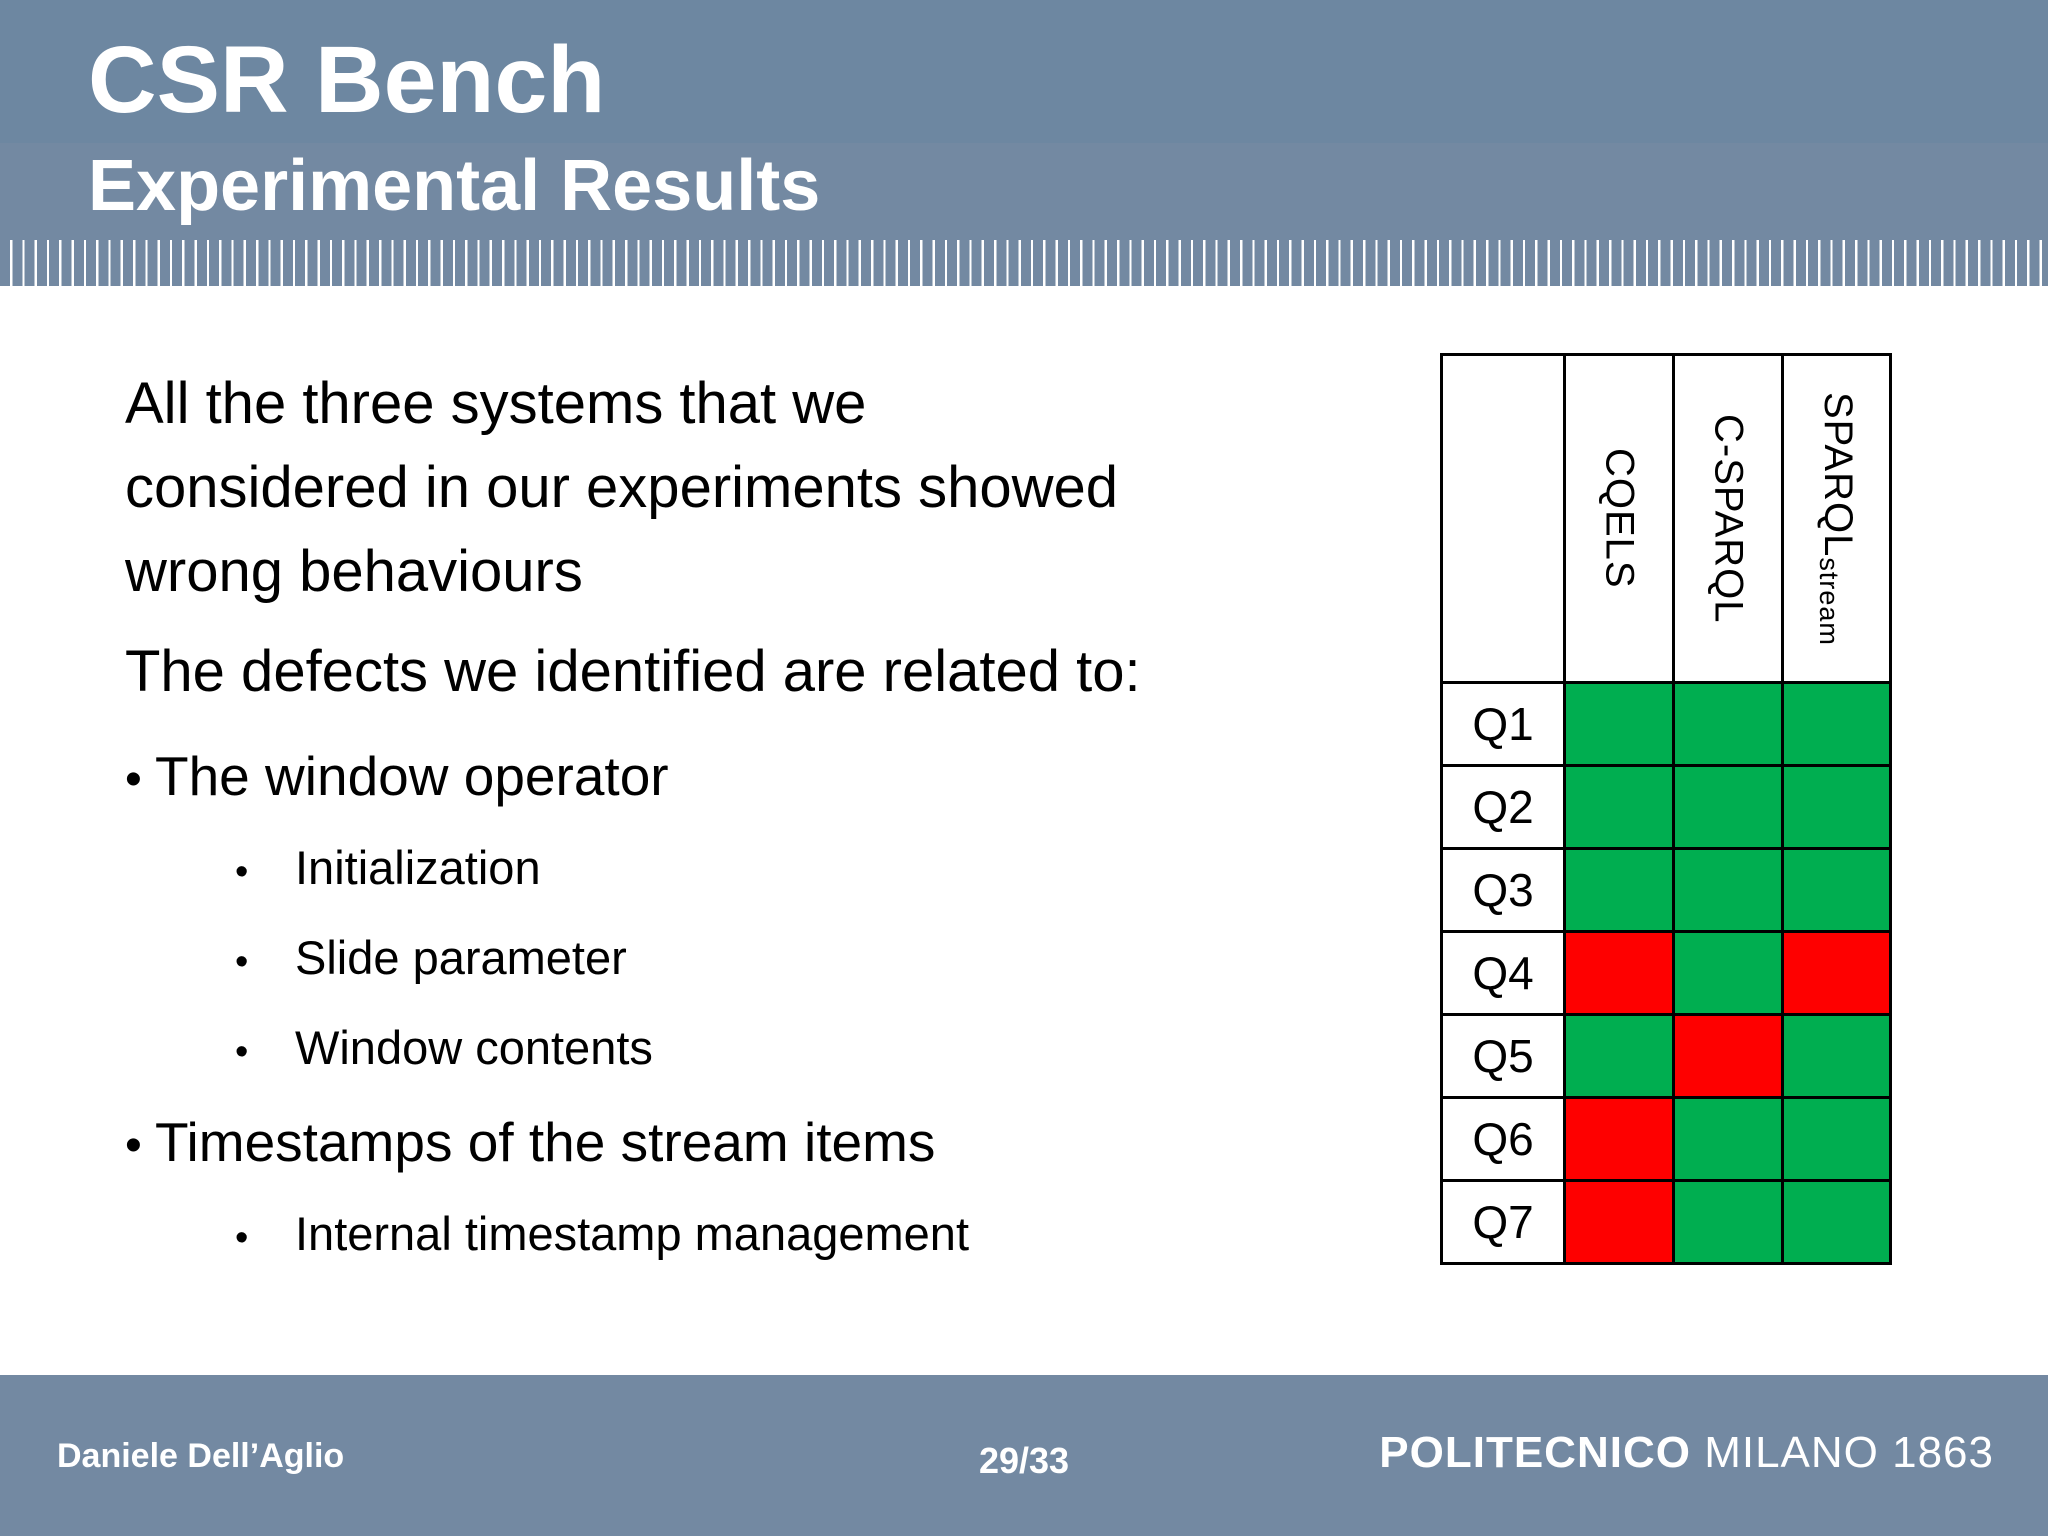 The width and height of the screenshot is (2048, 1536). I want to click on footer-page-number: 29/33, so click(1024, 1460).